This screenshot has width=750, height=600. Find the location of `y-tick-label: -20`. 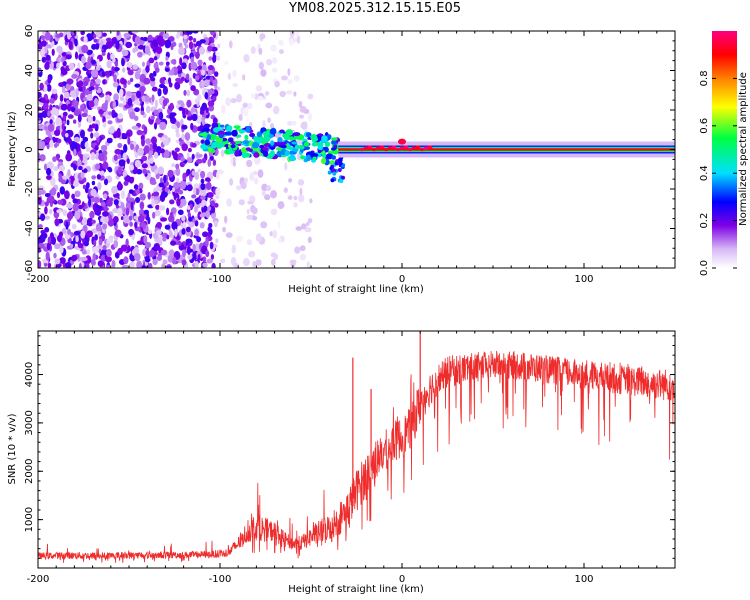

y-tick-label: -20 is located at coordinates (29, 189).